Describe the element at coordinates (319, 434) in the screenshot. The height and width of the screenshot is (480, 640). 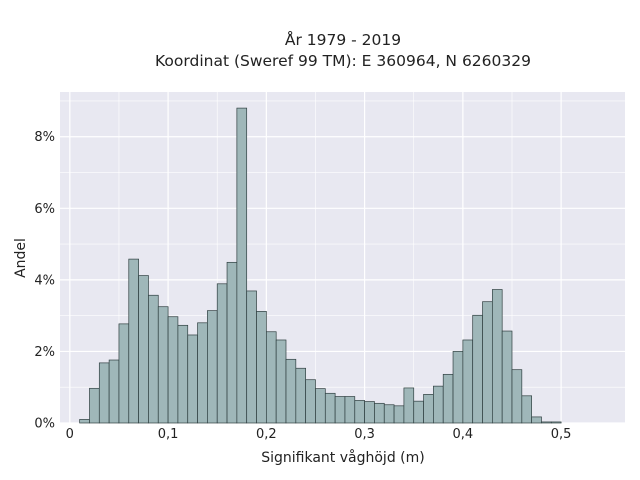
I see `x-axis-ticks: 0 0,1 0,2 0,3 0,4 0,5` at that location.